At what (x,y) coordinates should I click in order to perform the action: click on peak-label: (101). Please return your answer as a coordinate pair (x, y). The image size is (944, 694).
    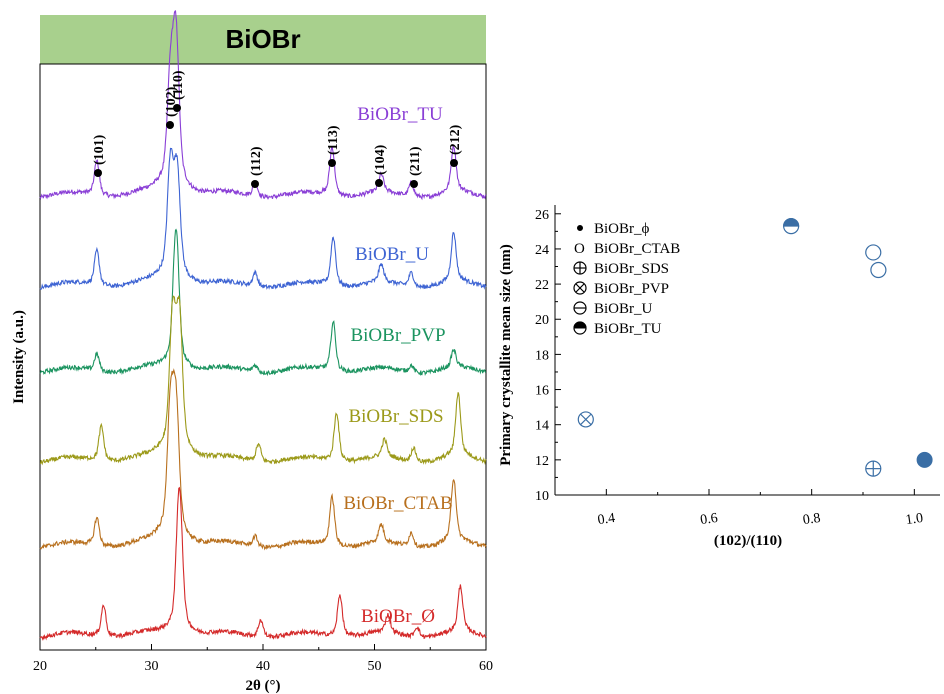
    Looking at the image, I should click on (99, 149).